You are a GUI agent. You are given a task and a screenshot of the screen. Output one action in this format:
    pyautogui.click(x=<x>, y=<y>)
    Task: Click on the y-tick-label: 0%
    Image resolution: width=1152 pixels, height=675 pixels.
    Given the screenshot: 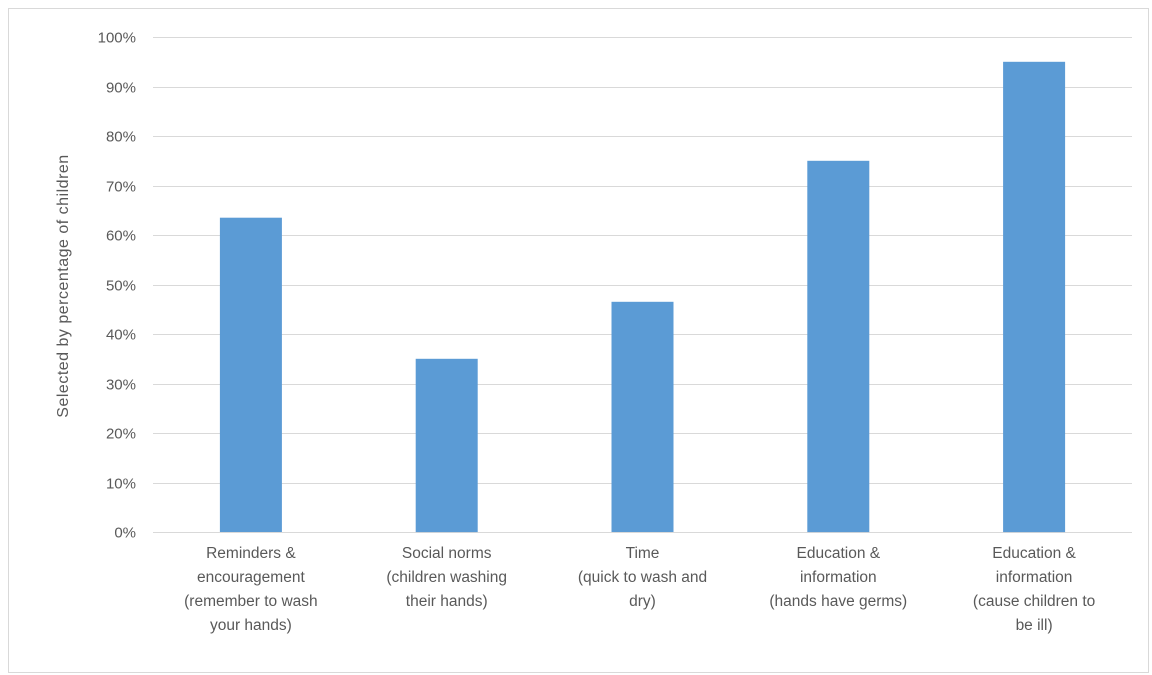 What is the action you would take?
    pyautogui.click(x=125, y=533)
    